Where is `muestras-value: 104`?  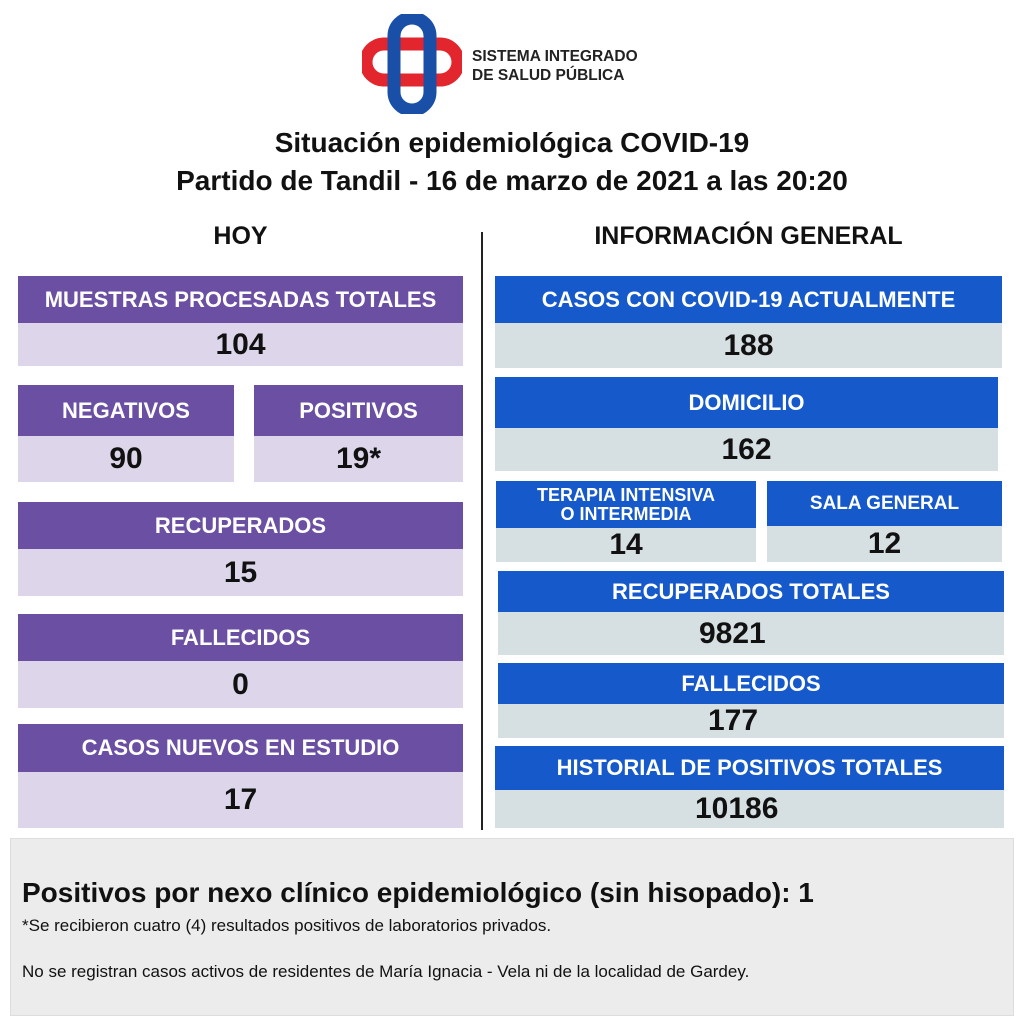
muestras-value: 104 is located at coordinates (240, 344).